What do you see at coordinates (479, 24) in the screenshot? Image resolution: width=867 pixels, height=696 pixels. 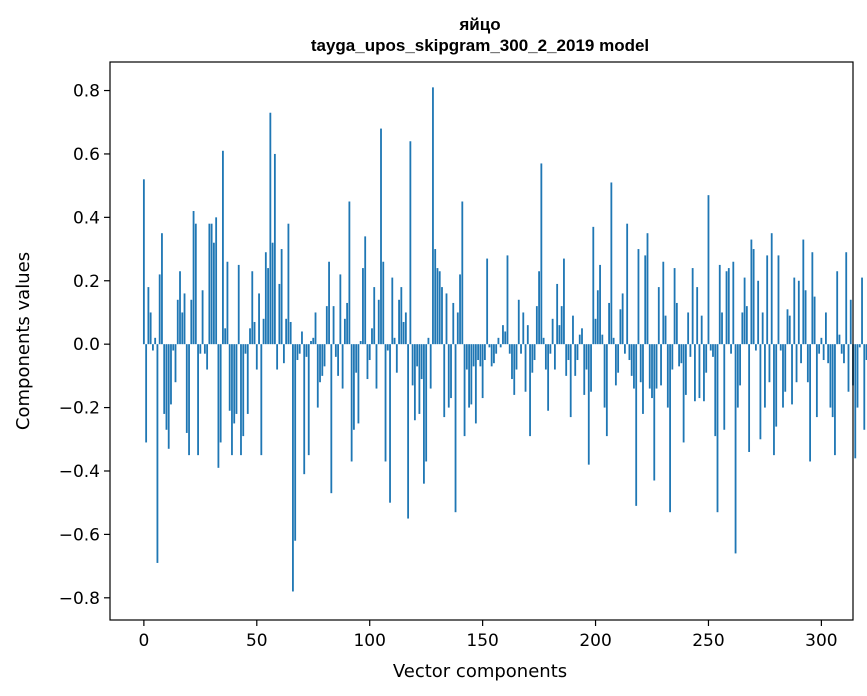 I see `chart-title: яйцо` at bounding box center [479, 24].